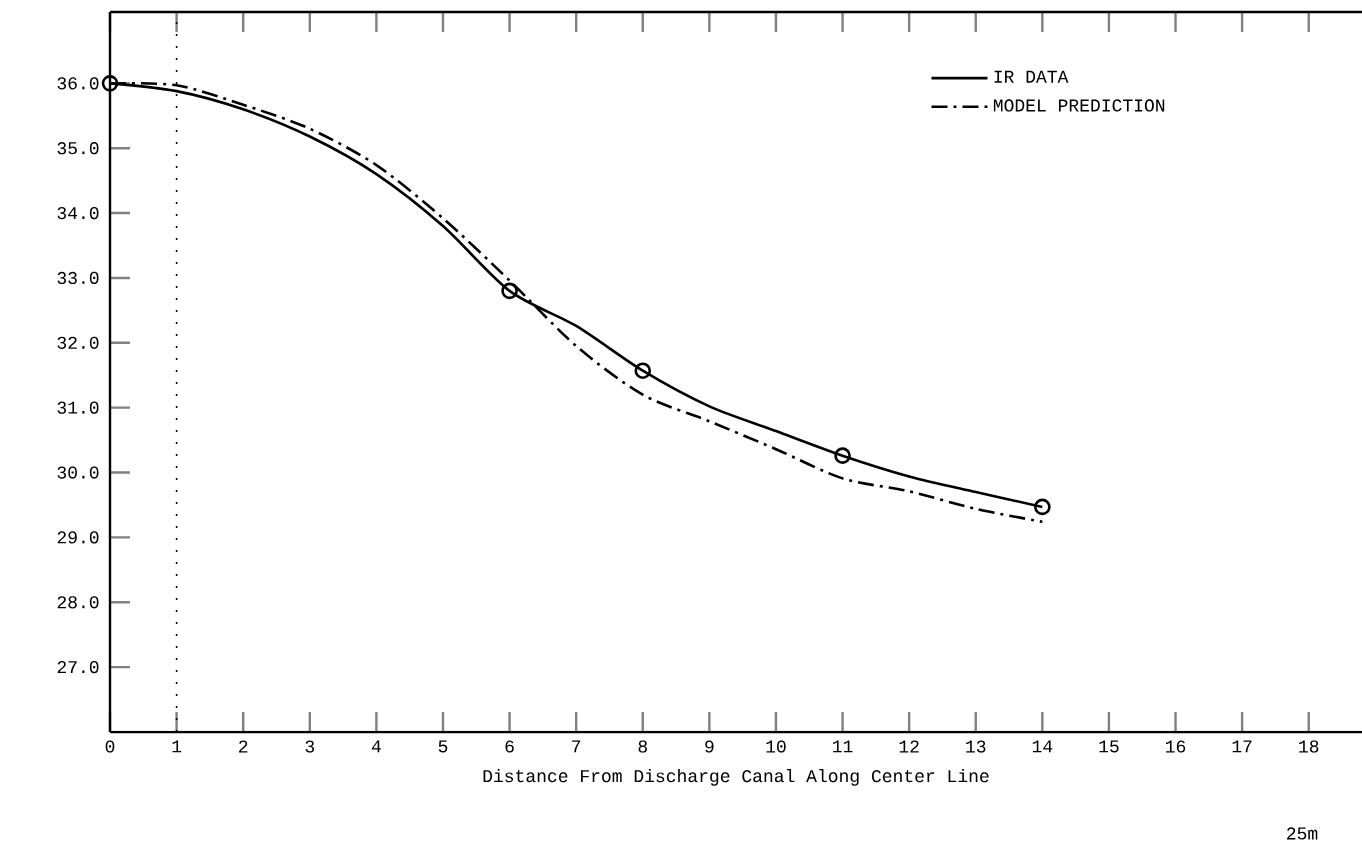 The image size is (1362, 847). Describe the element at coordinates (78, 83) in the screenshot. I see `y-tick-label: 36.0` at that location.